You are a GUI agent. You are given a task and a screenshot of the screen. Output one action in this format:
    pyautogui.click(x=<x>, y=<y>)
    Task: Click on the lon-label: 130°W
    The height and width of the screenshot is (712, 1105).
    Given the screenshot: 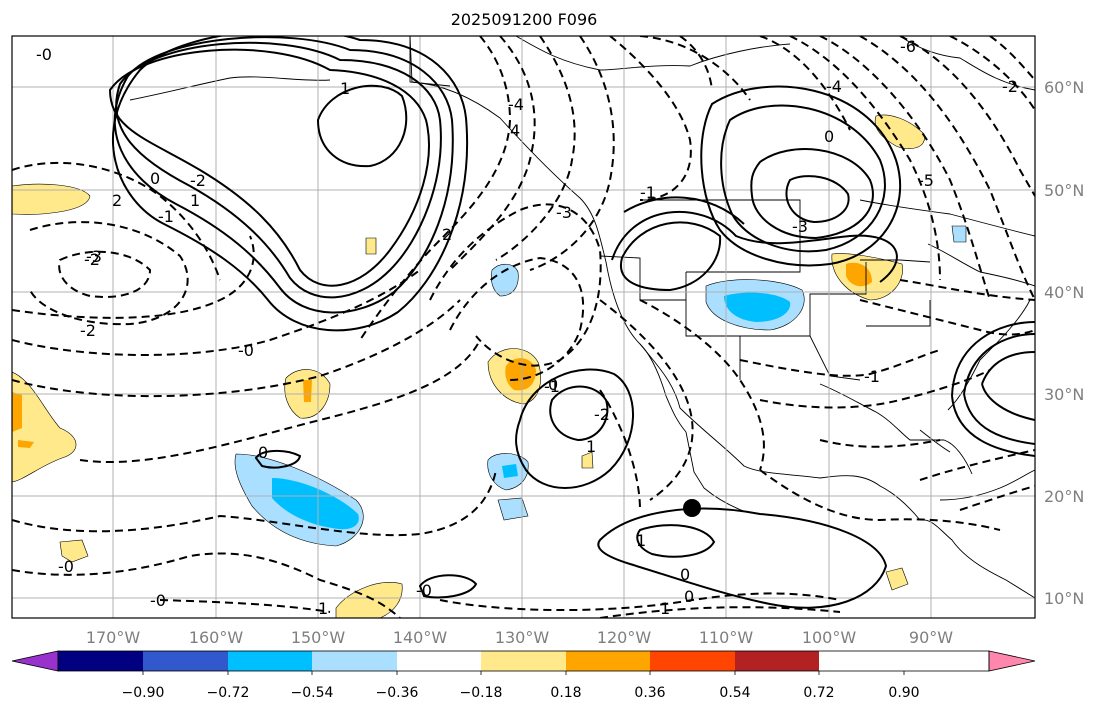 What is the action you would take?
    pyautogui.click(x=522, y=637)
    